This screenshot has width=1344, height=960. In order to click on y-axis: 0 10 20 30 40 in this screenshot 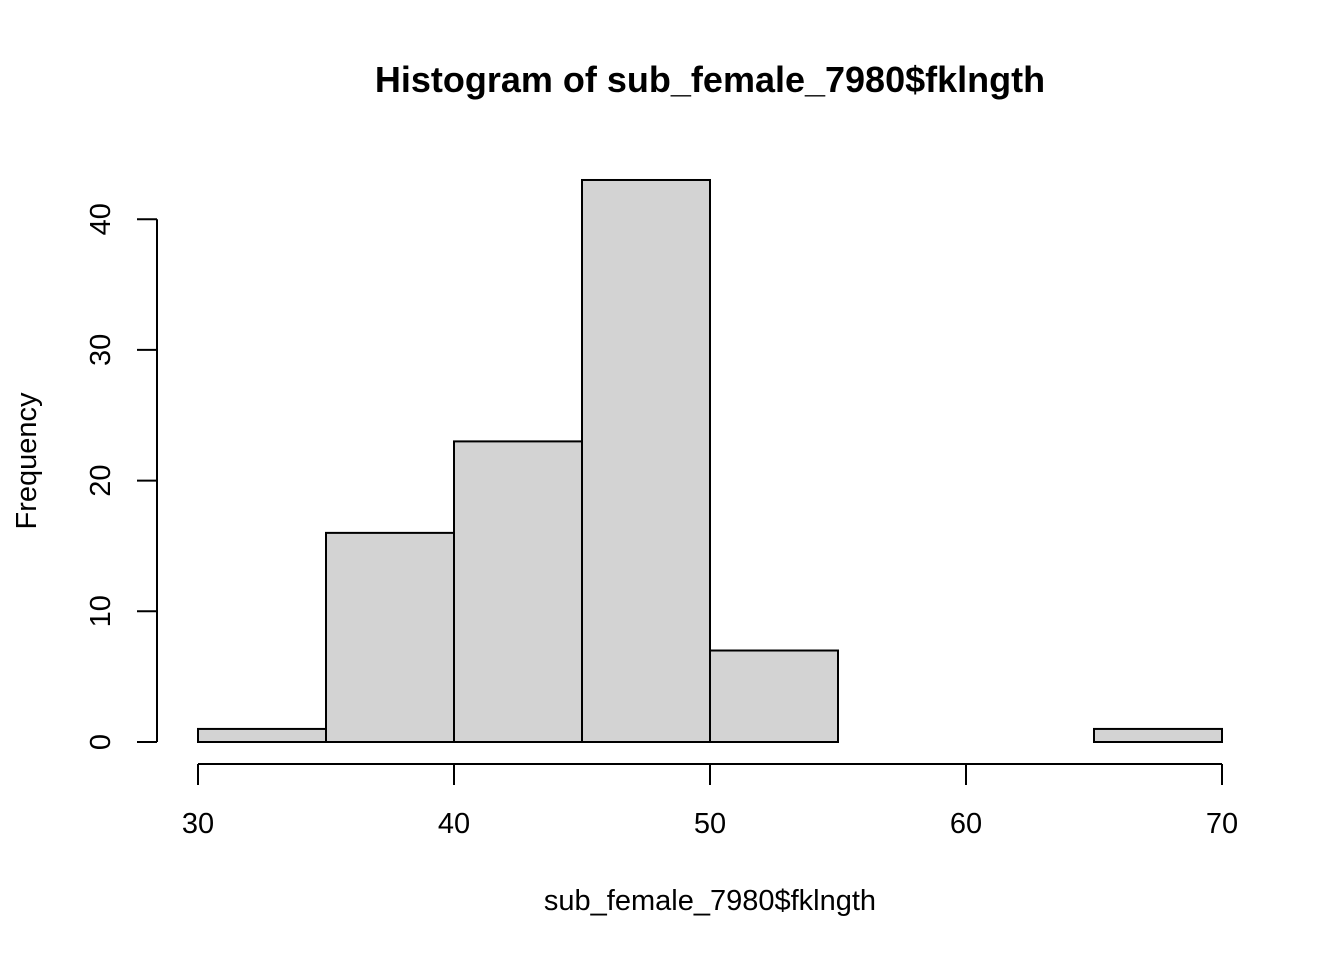, I will do `click(121, 476)`.